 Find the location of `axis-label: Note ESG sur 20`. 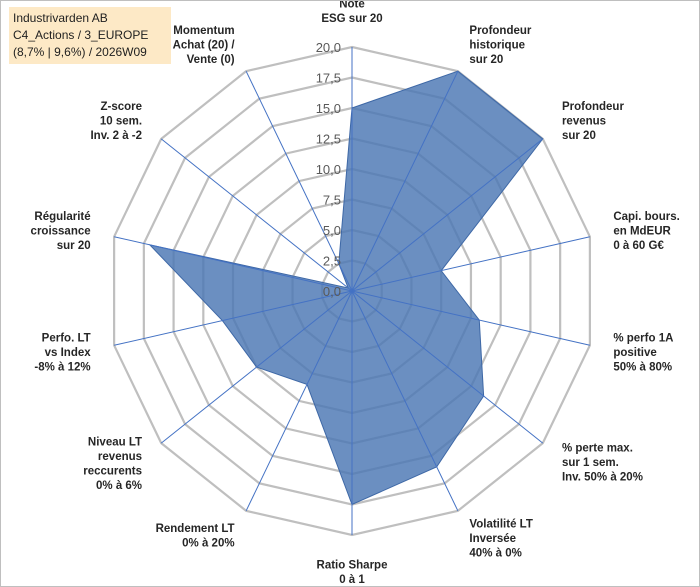

axis-label: Note ESG sur 20 is located at coordinates (351, 13).